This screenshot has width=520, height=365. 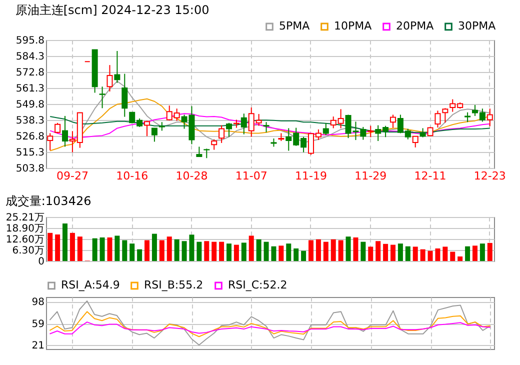 What do you see at coordinates (30, 121) in the screenshot?
I see `y-tick-label: 538.3` at bounding box center [30, 121].